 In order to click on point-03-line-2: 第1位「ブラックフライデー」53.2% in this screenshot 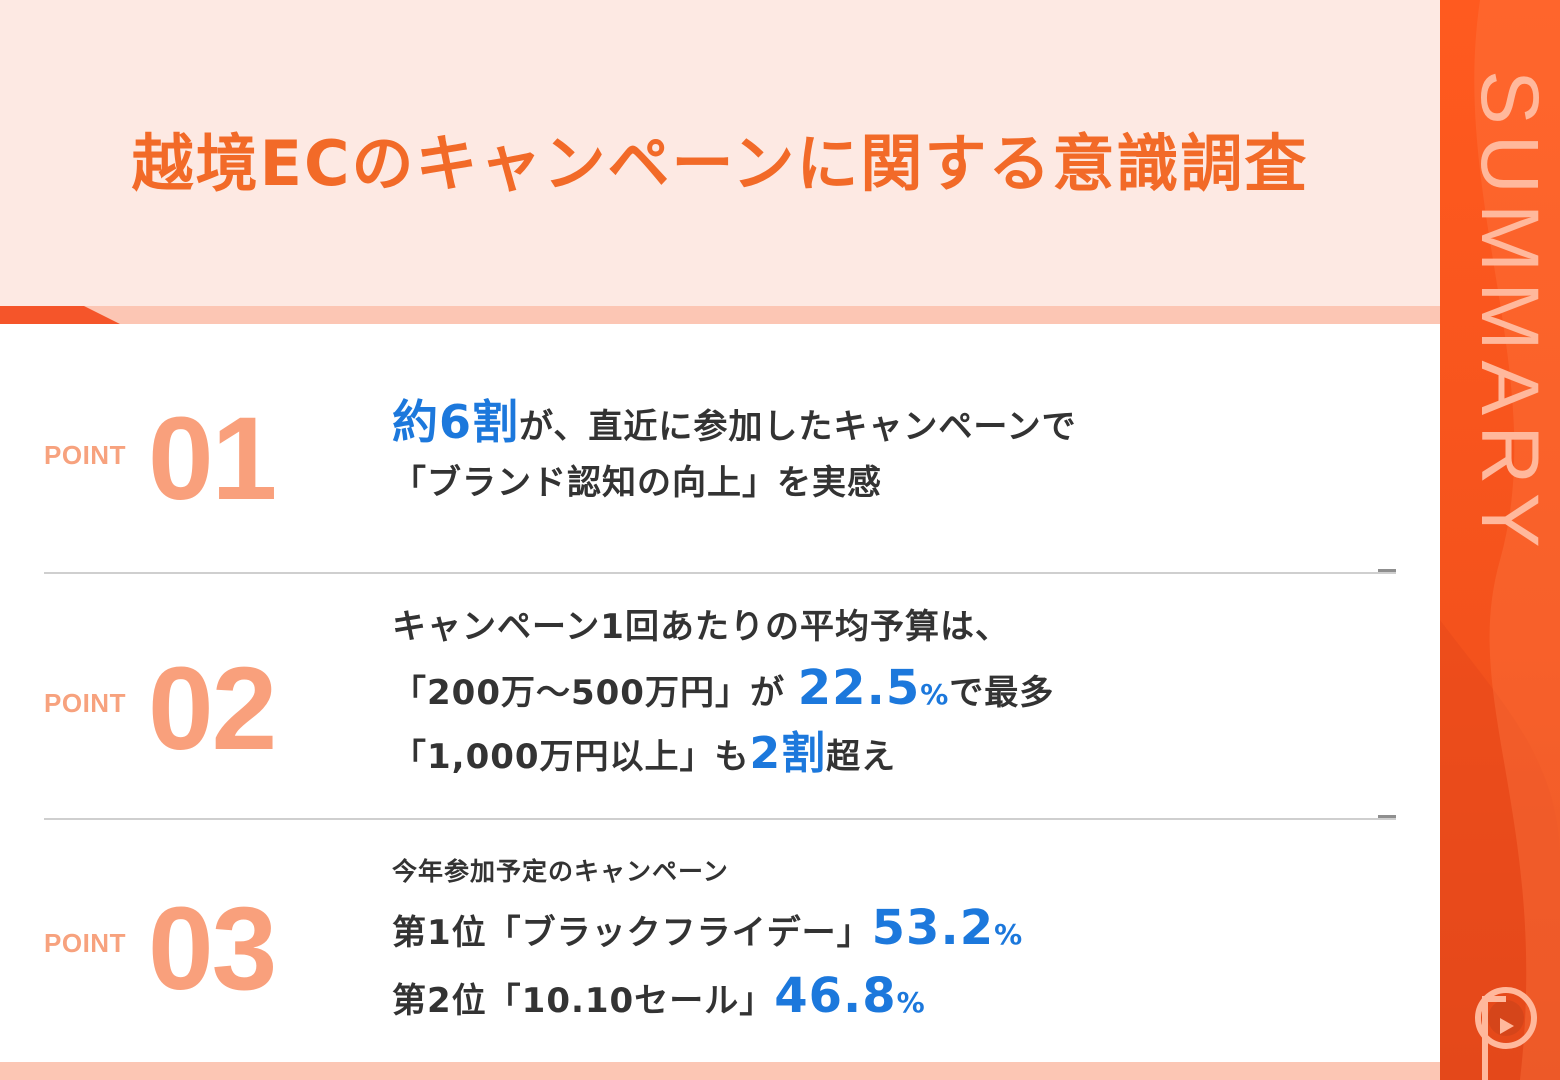, I will do `click(707, 931)`.